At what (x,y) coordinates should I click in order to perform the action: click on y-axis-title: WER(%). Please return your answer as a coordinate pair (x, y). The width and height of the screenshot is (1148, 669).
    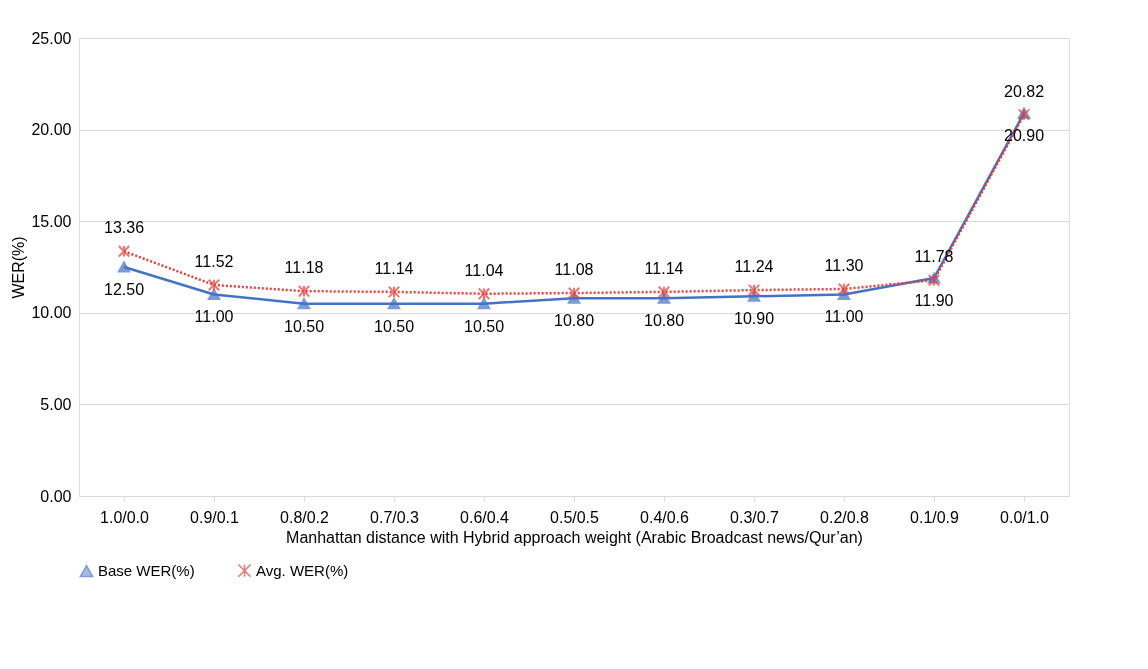
    Looking at the image, I should click on (19, 267).